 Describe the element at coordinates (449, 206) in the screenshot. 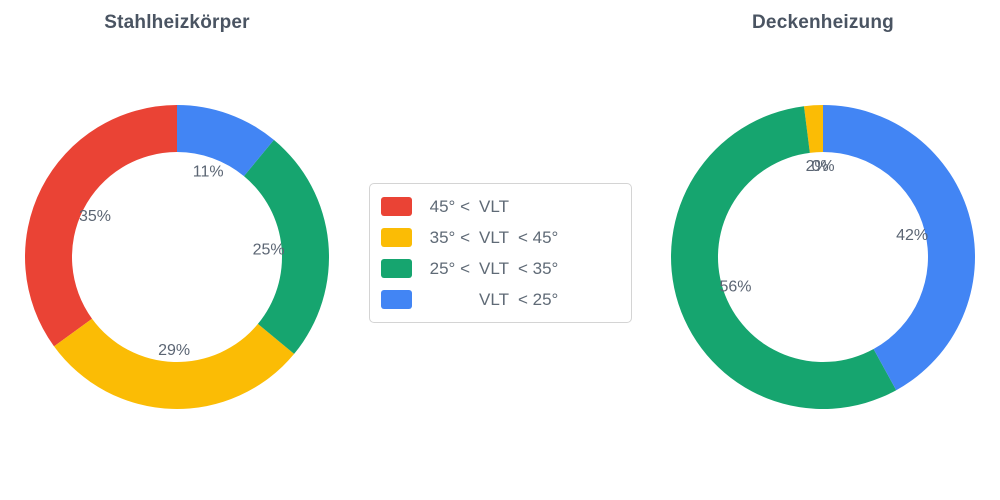

I see `legend-label: 45° <` at that location.